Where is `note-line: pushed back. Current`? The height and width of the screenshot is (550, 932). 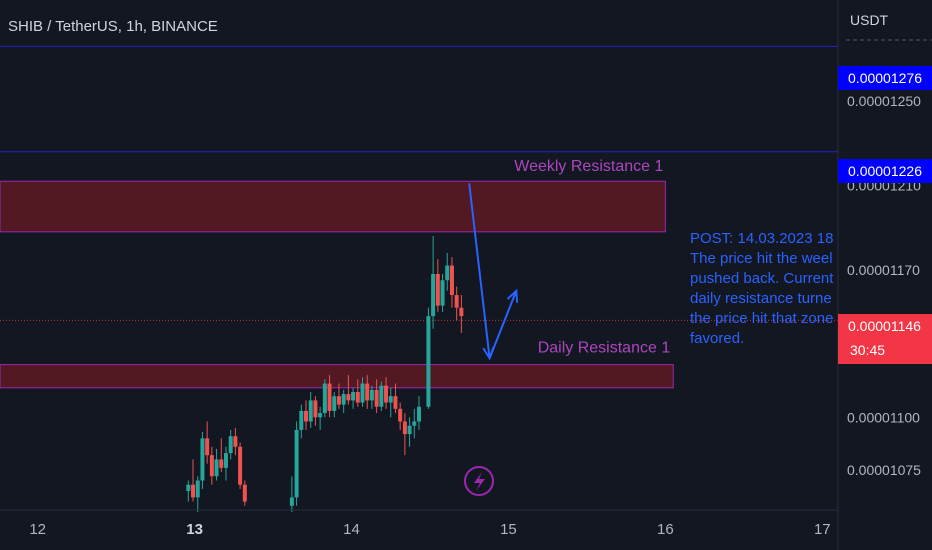
note-line: pushed back. Current is located at coordinates (762, 278).